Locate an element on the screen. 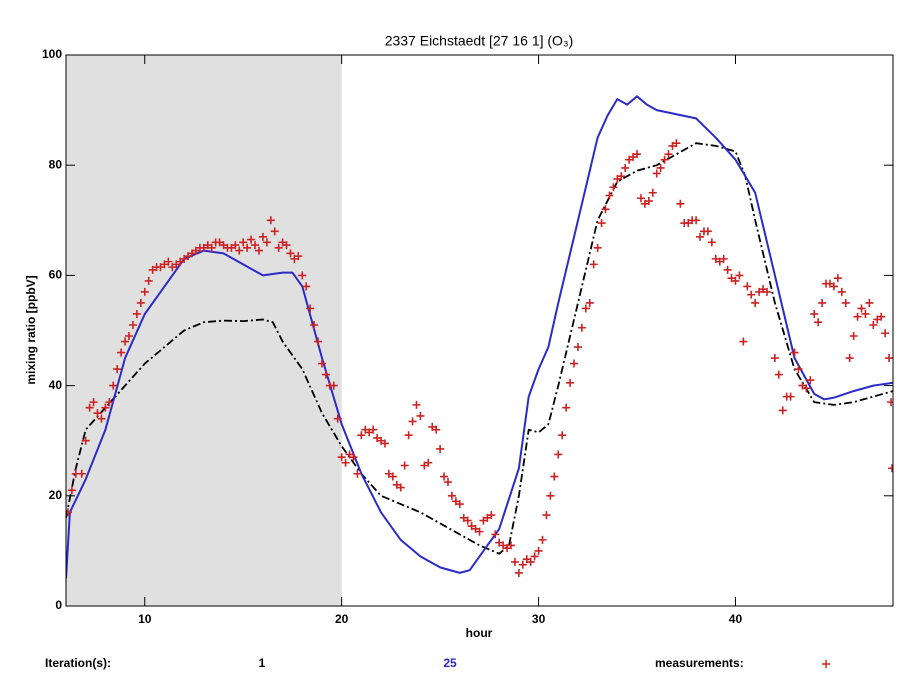 The image size is (914, 695). y-tick-label: 100 is located at coordinates (52, 54).